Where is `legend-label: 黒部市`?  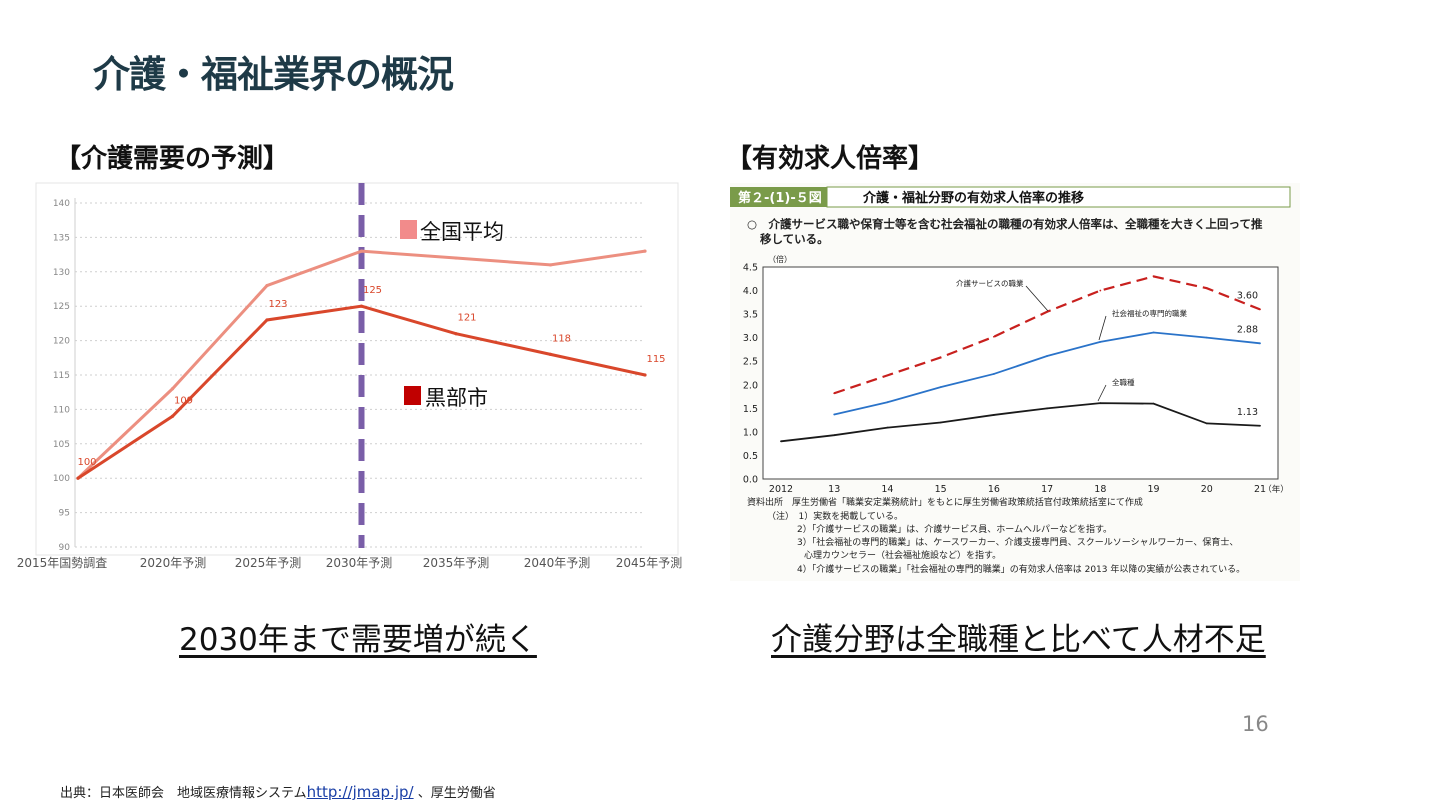 legend-label: 黒部市 is located at coordinates (456, 398).